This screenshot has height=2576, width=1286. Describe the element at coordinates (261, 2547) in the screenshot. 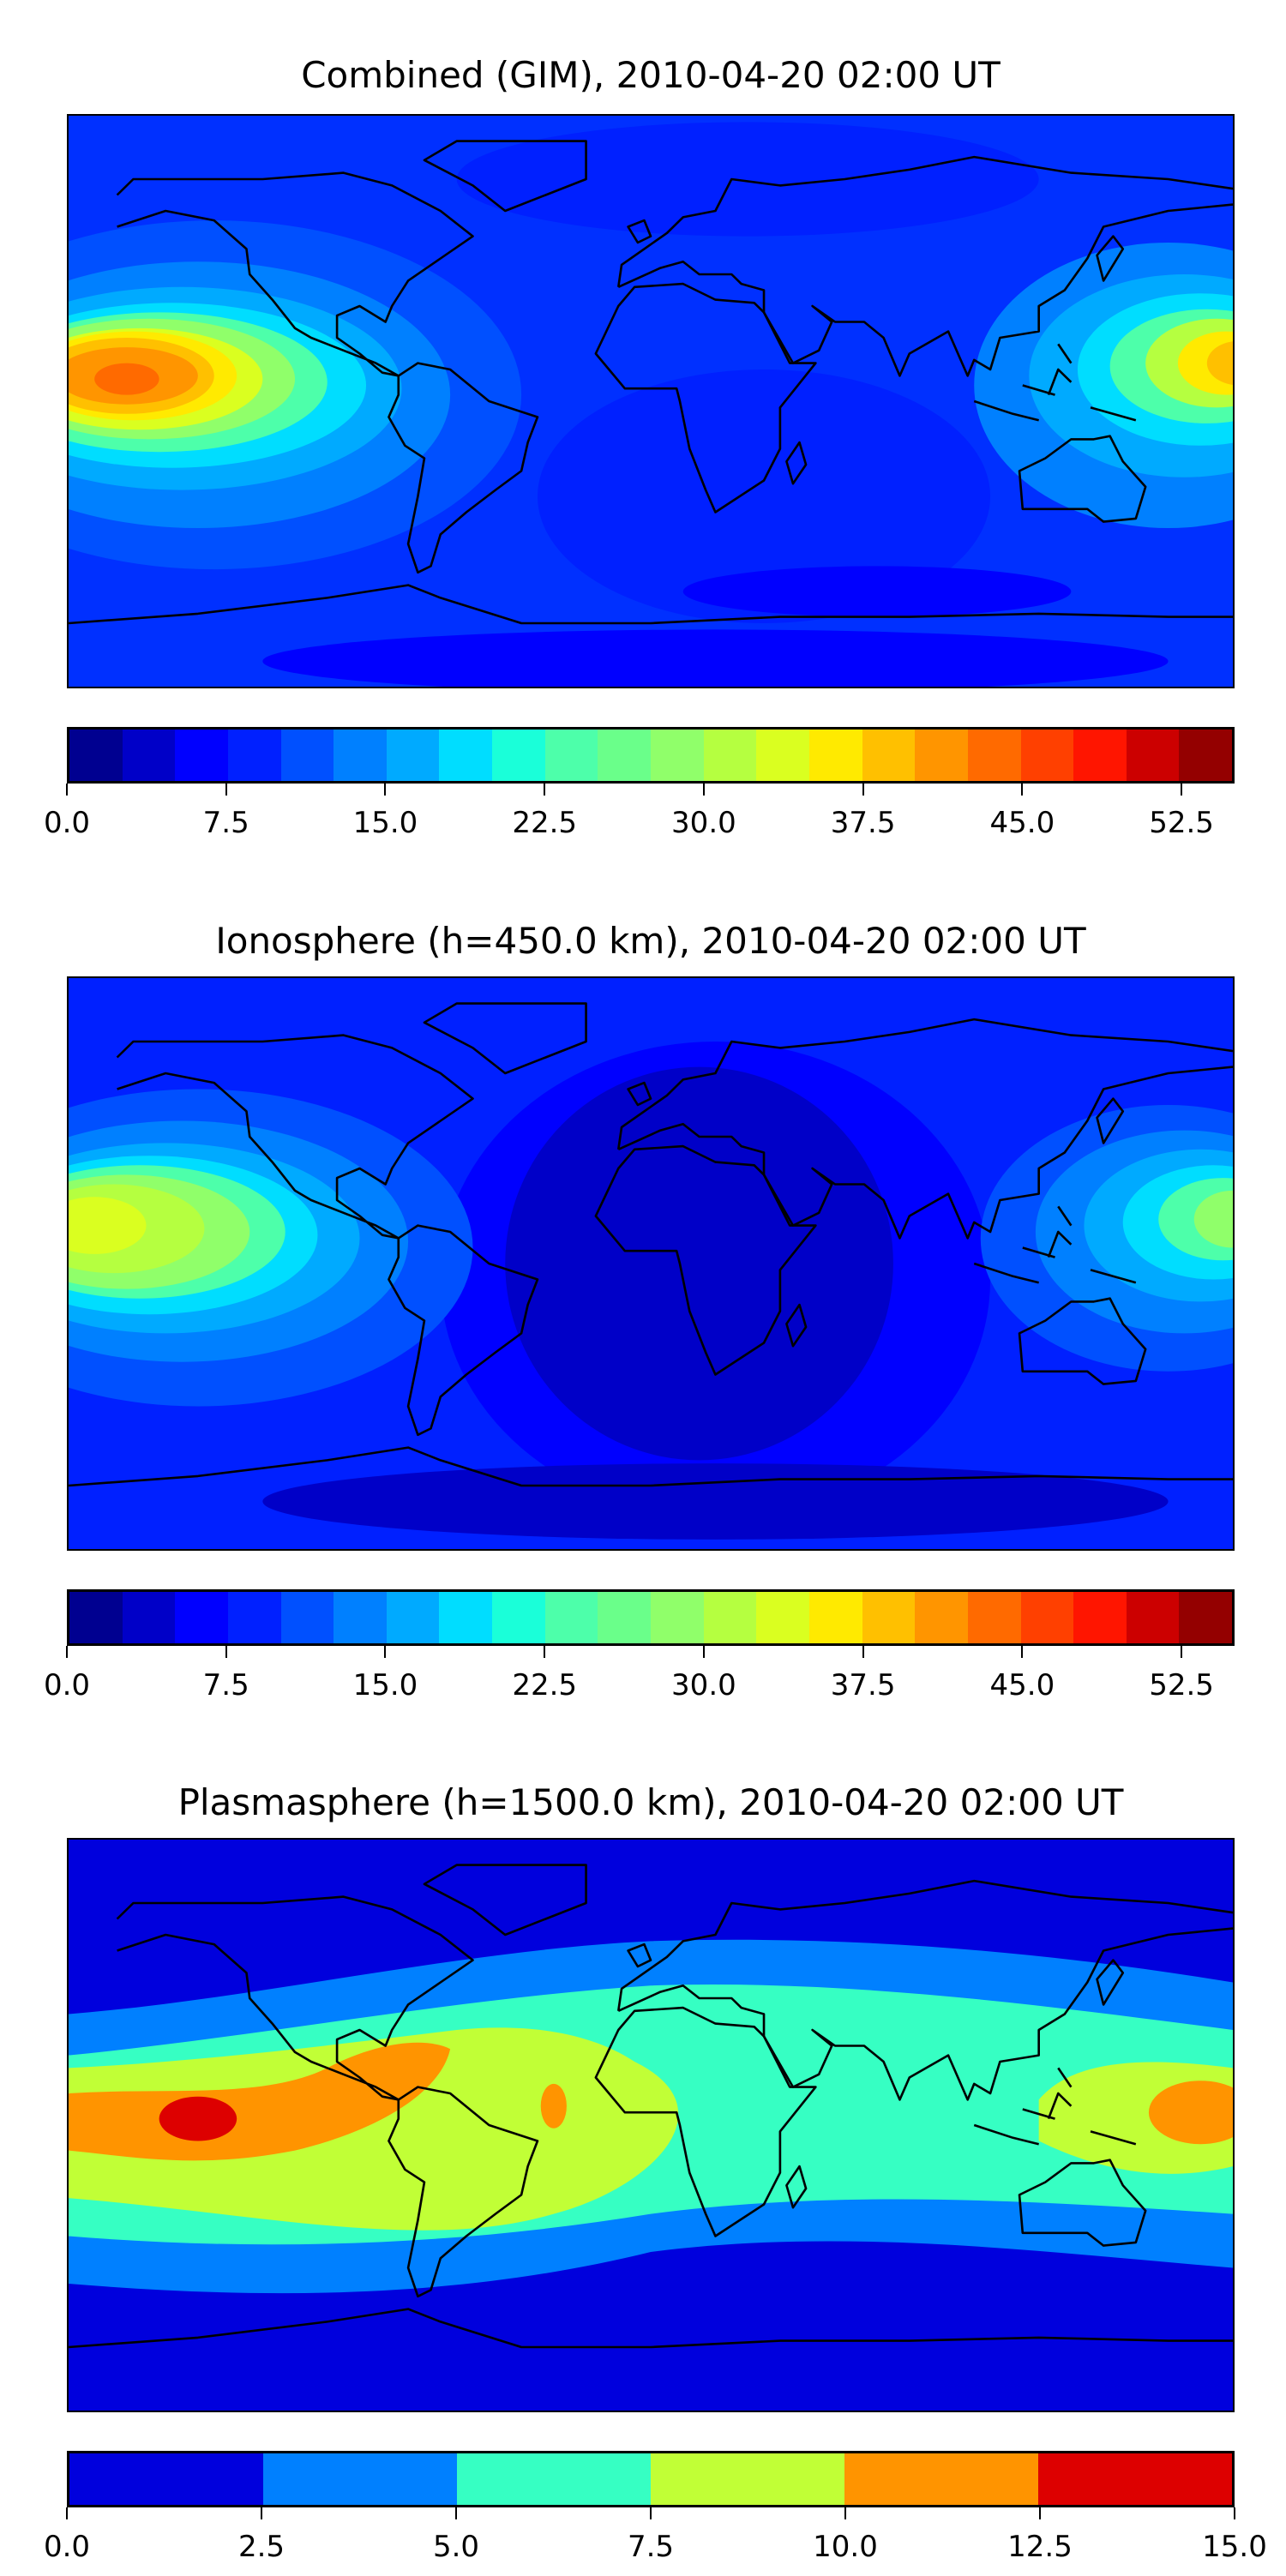

I see `colorbar-tick-label: 2.5` at that location.